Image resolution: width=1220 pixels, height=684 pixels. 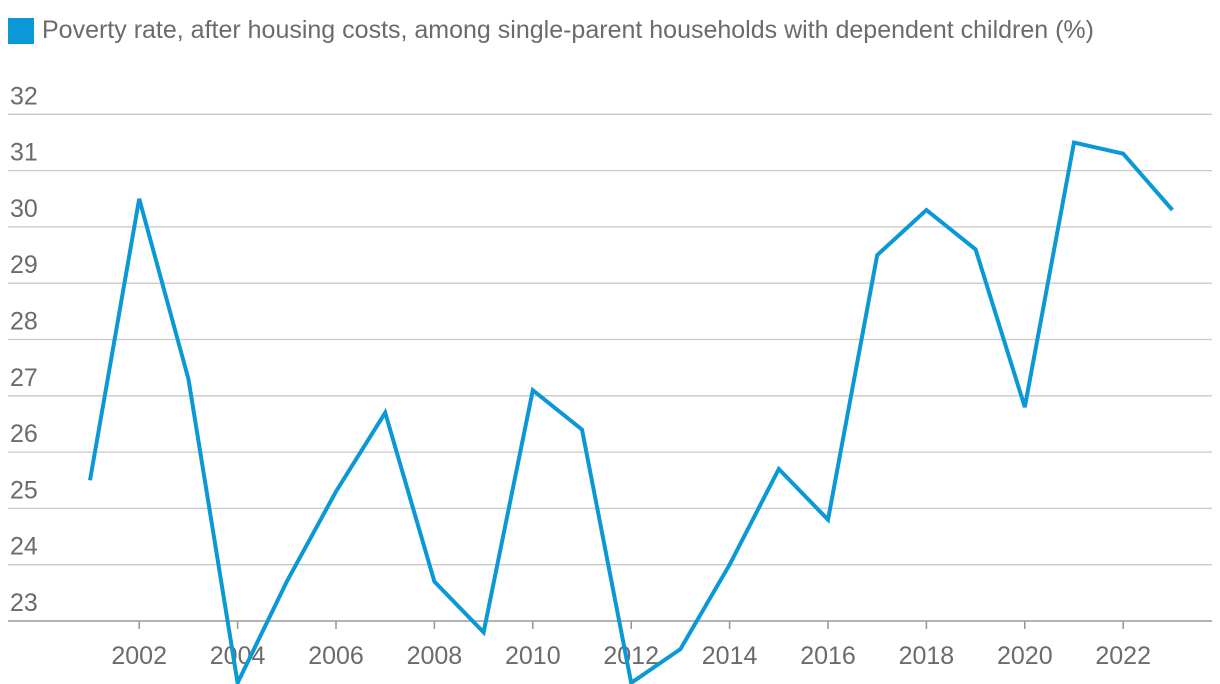 What do you see at coordinates (1025, 656) in the screenshot?
I see `x-tick-label: 2020` at bounding box center [1025, 656].